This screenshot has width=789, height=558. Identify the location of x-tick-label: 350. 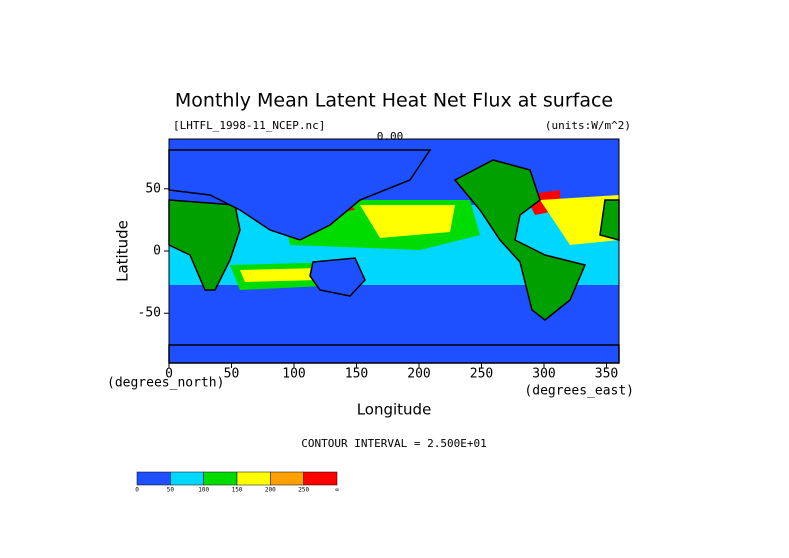
(606, 374).